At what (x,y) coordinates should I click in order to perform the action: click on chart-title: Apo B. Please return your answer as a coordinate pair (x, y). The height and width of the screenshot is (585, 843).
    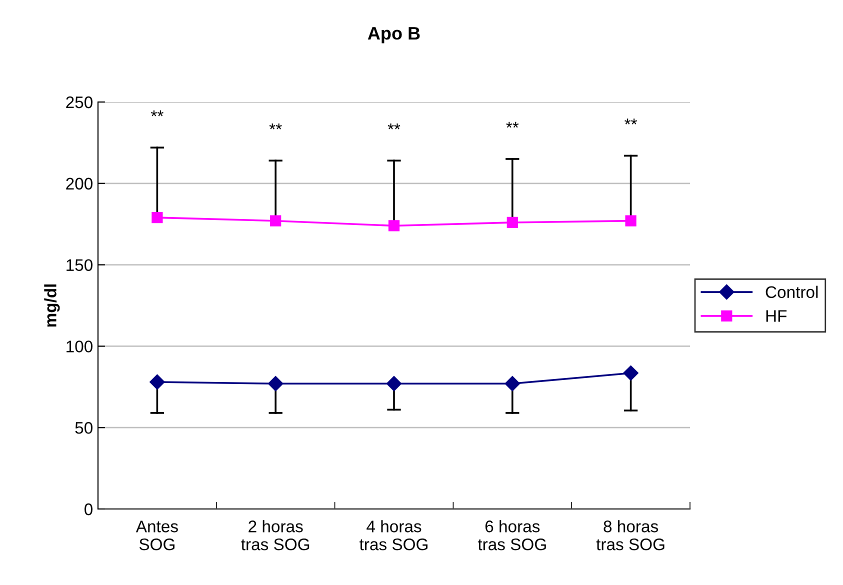
    Looking at the image, I should click on (394, 35).